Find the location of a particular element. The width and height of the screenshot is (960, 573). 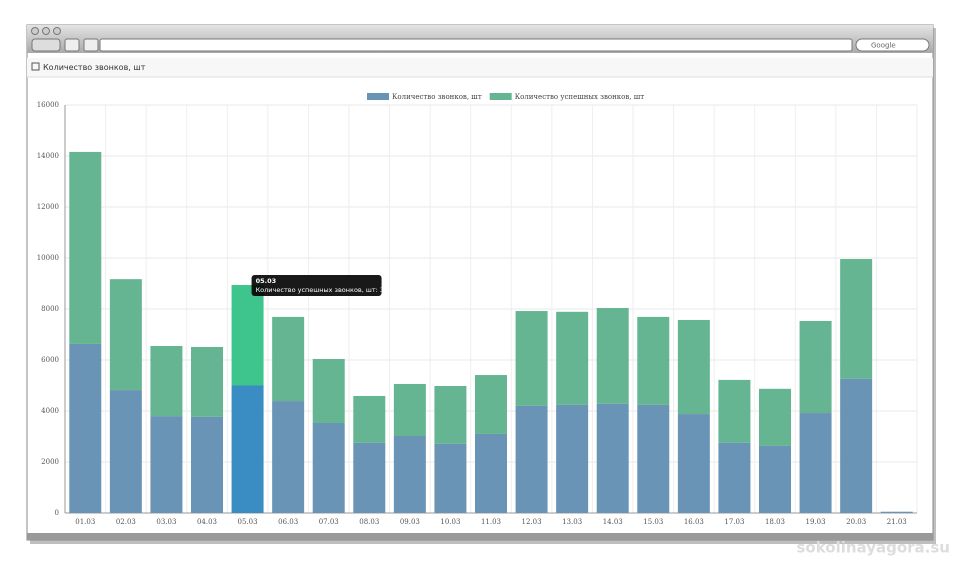

y-tick-label: 16000 is located at coordinates (48, 105).